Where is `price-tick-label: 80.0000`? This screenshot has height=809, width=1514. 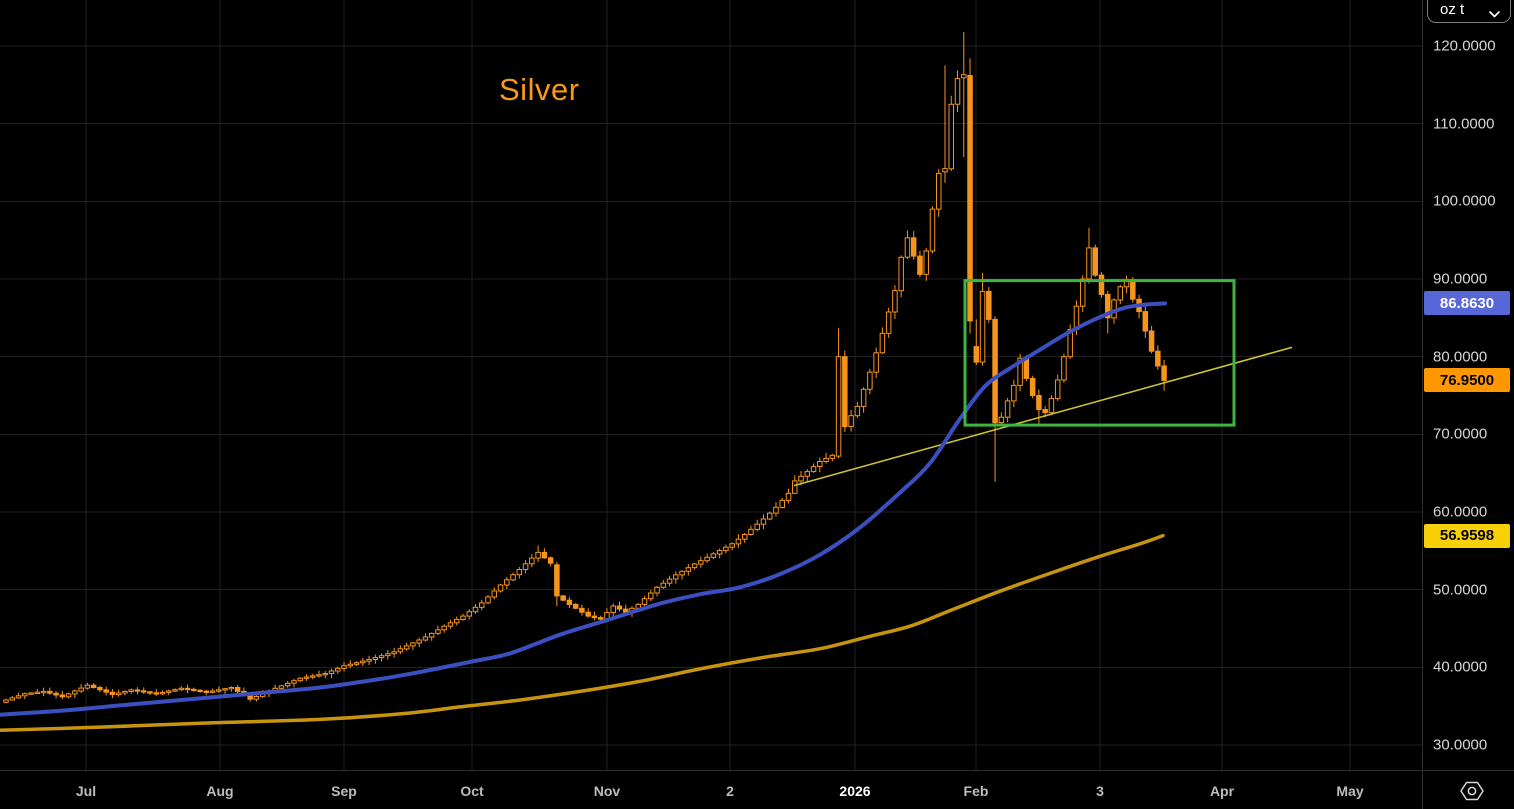
price-tick-label: 80.0000 is located at coordinates (1460, 357).